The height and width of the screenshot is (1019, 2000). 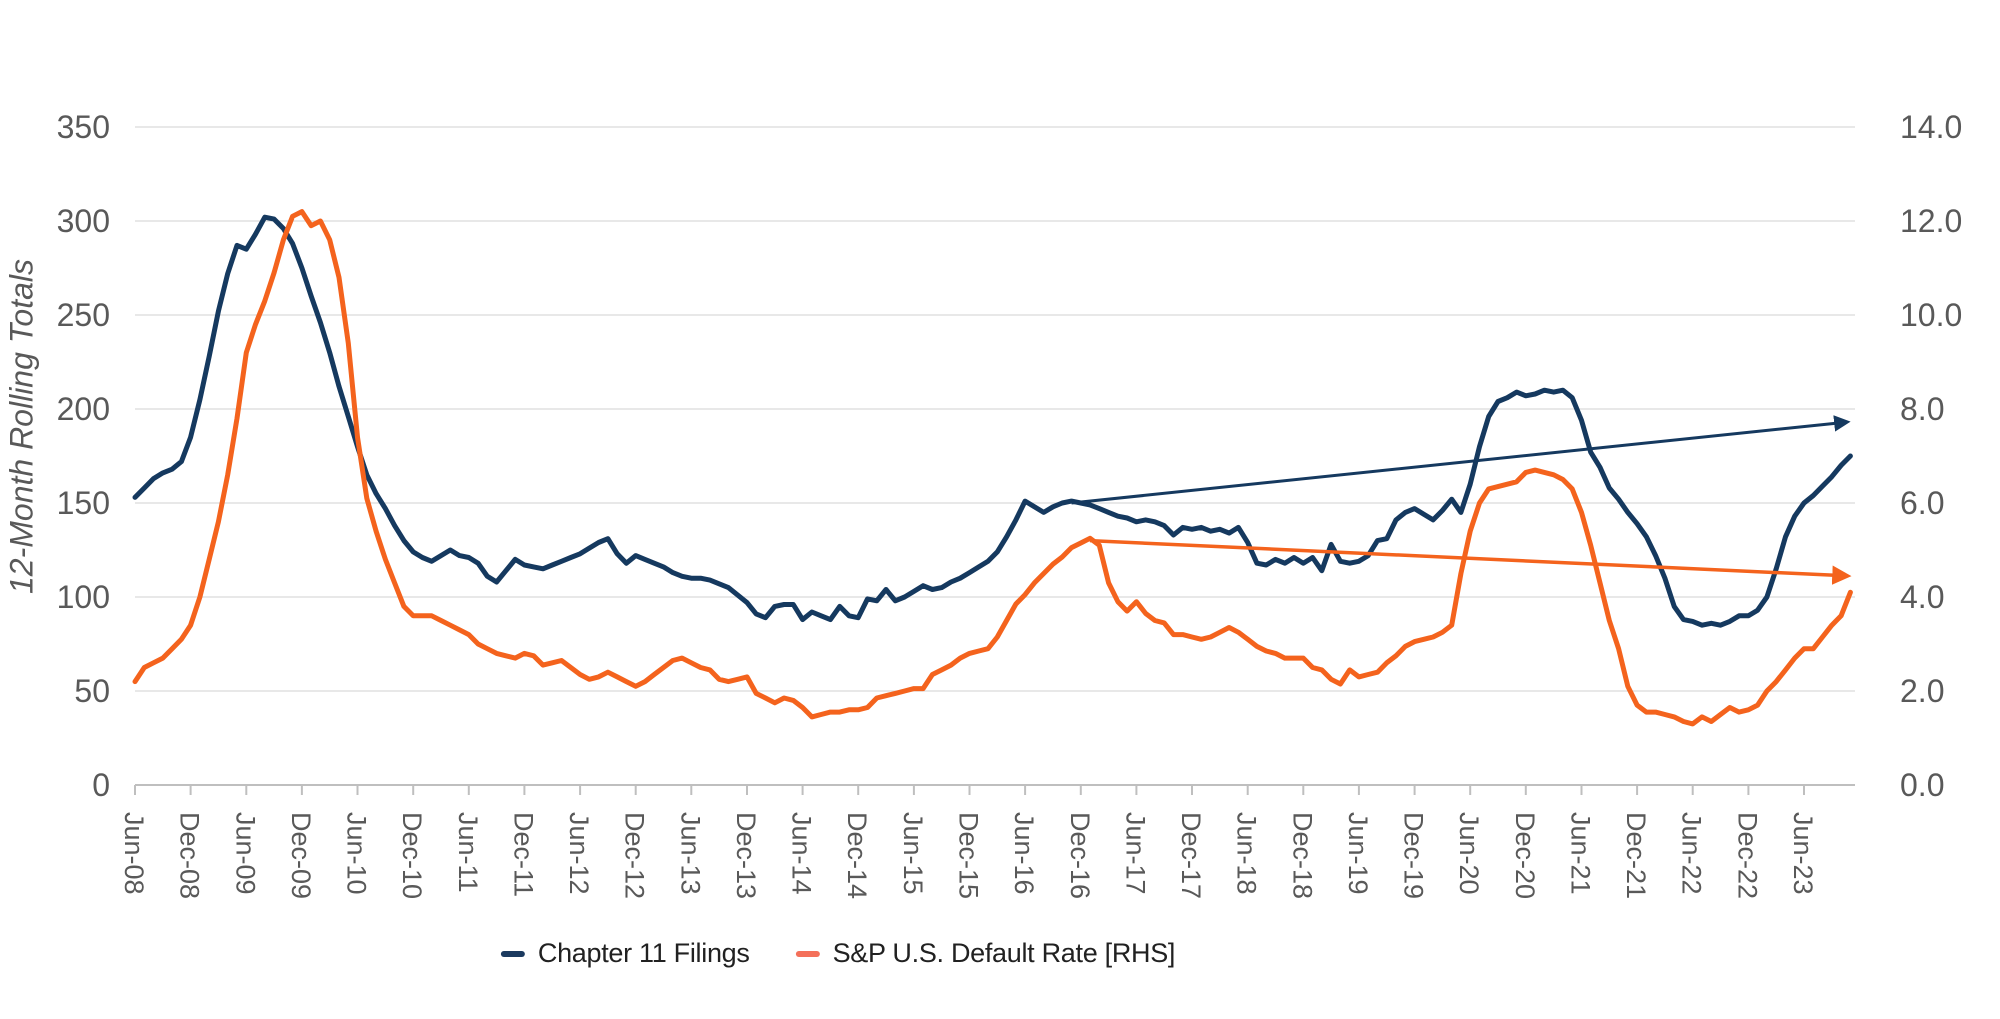 What do you see at coordinates (1470, 561) in the screenshot?
I see `trend-arrow-sp-default-rate` at bounding box center [1470, 561].